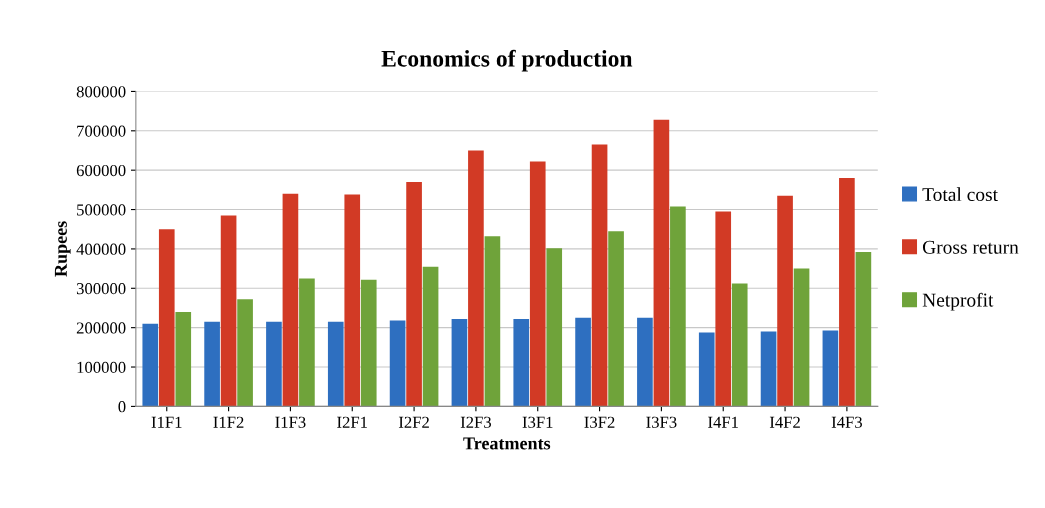  I want to click on x-tick-label: I1F3, so click(290, 422).